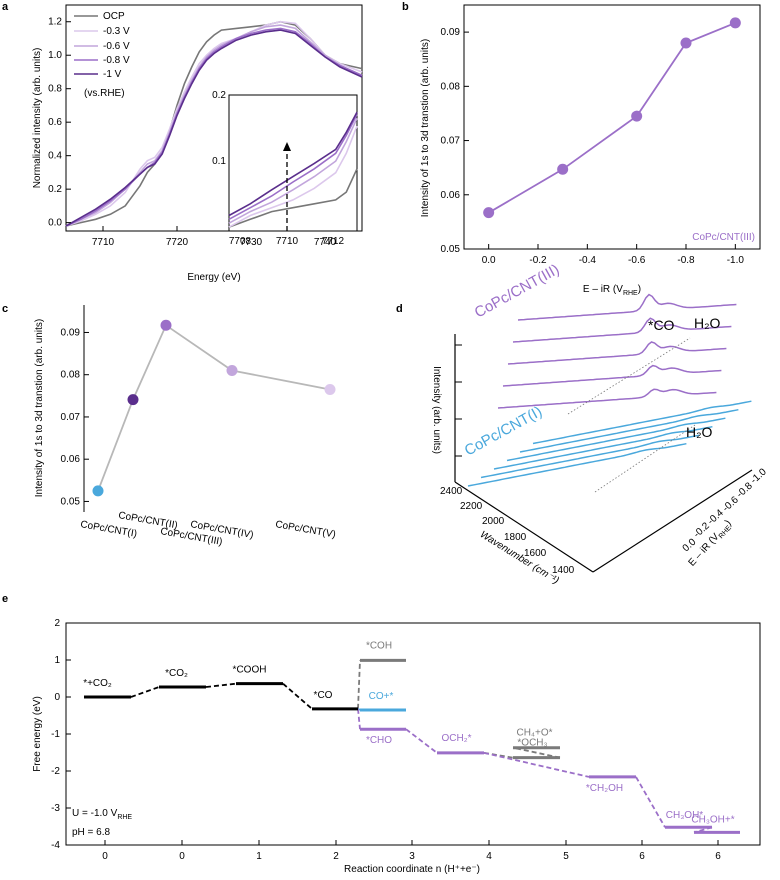 This screenshot has width=780, height=880. I want to click on e-ytick-label-4: -2, so click(55, 771).